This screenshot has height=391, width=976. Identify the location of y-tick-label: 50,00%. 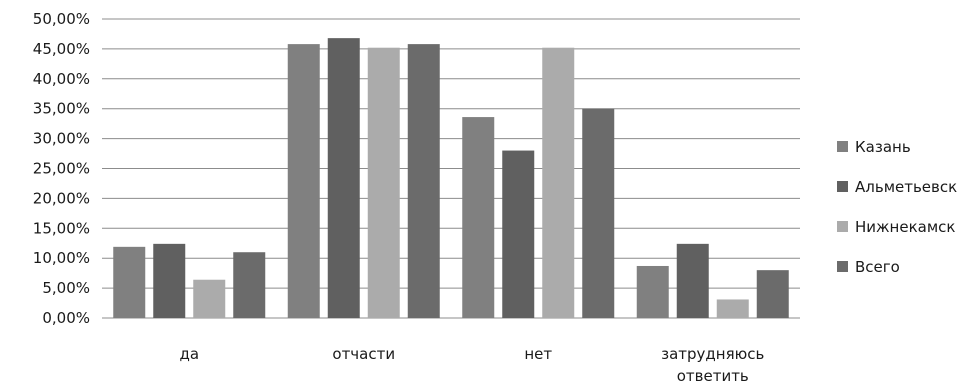
(61, 19).